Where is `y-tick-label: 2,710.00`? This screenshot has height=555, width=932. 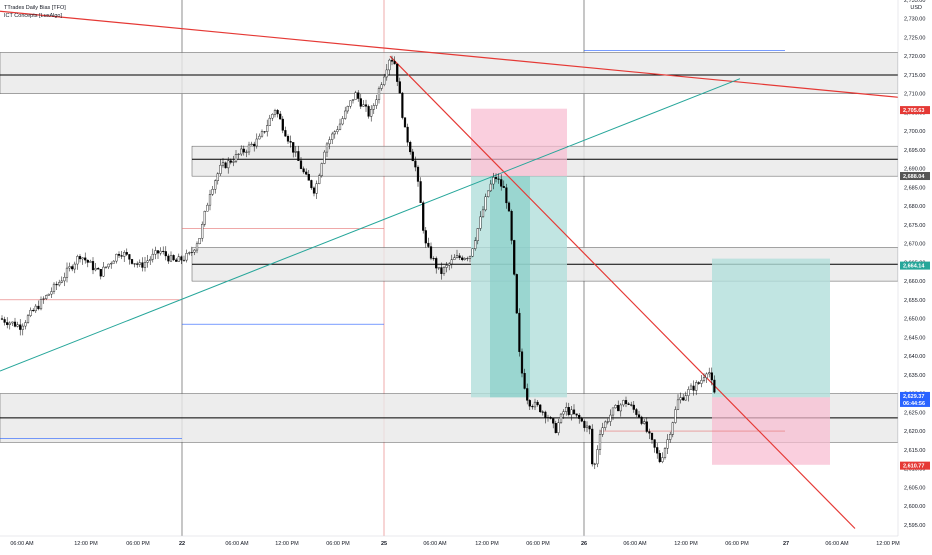 y-tick-label: 2,710.00 is located at coordinates (914, 95).